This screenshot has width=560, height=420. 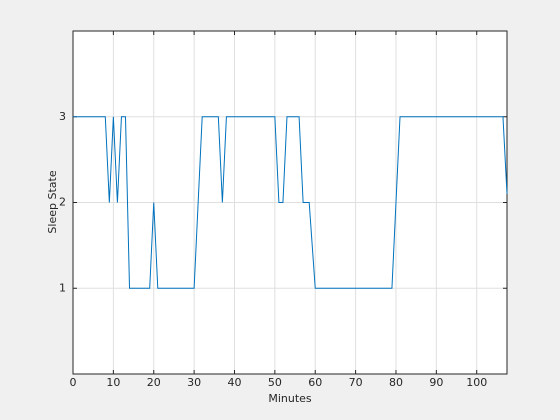 What do you see at coordinates (113, 382) in the screenshot?
I see `x-tick-label: 10` at bounding box center [113, 382].